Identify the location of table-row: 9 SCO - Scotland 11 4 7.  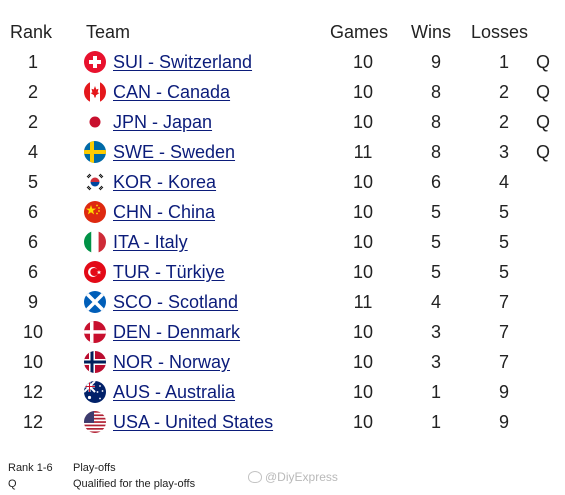
(282, 302).